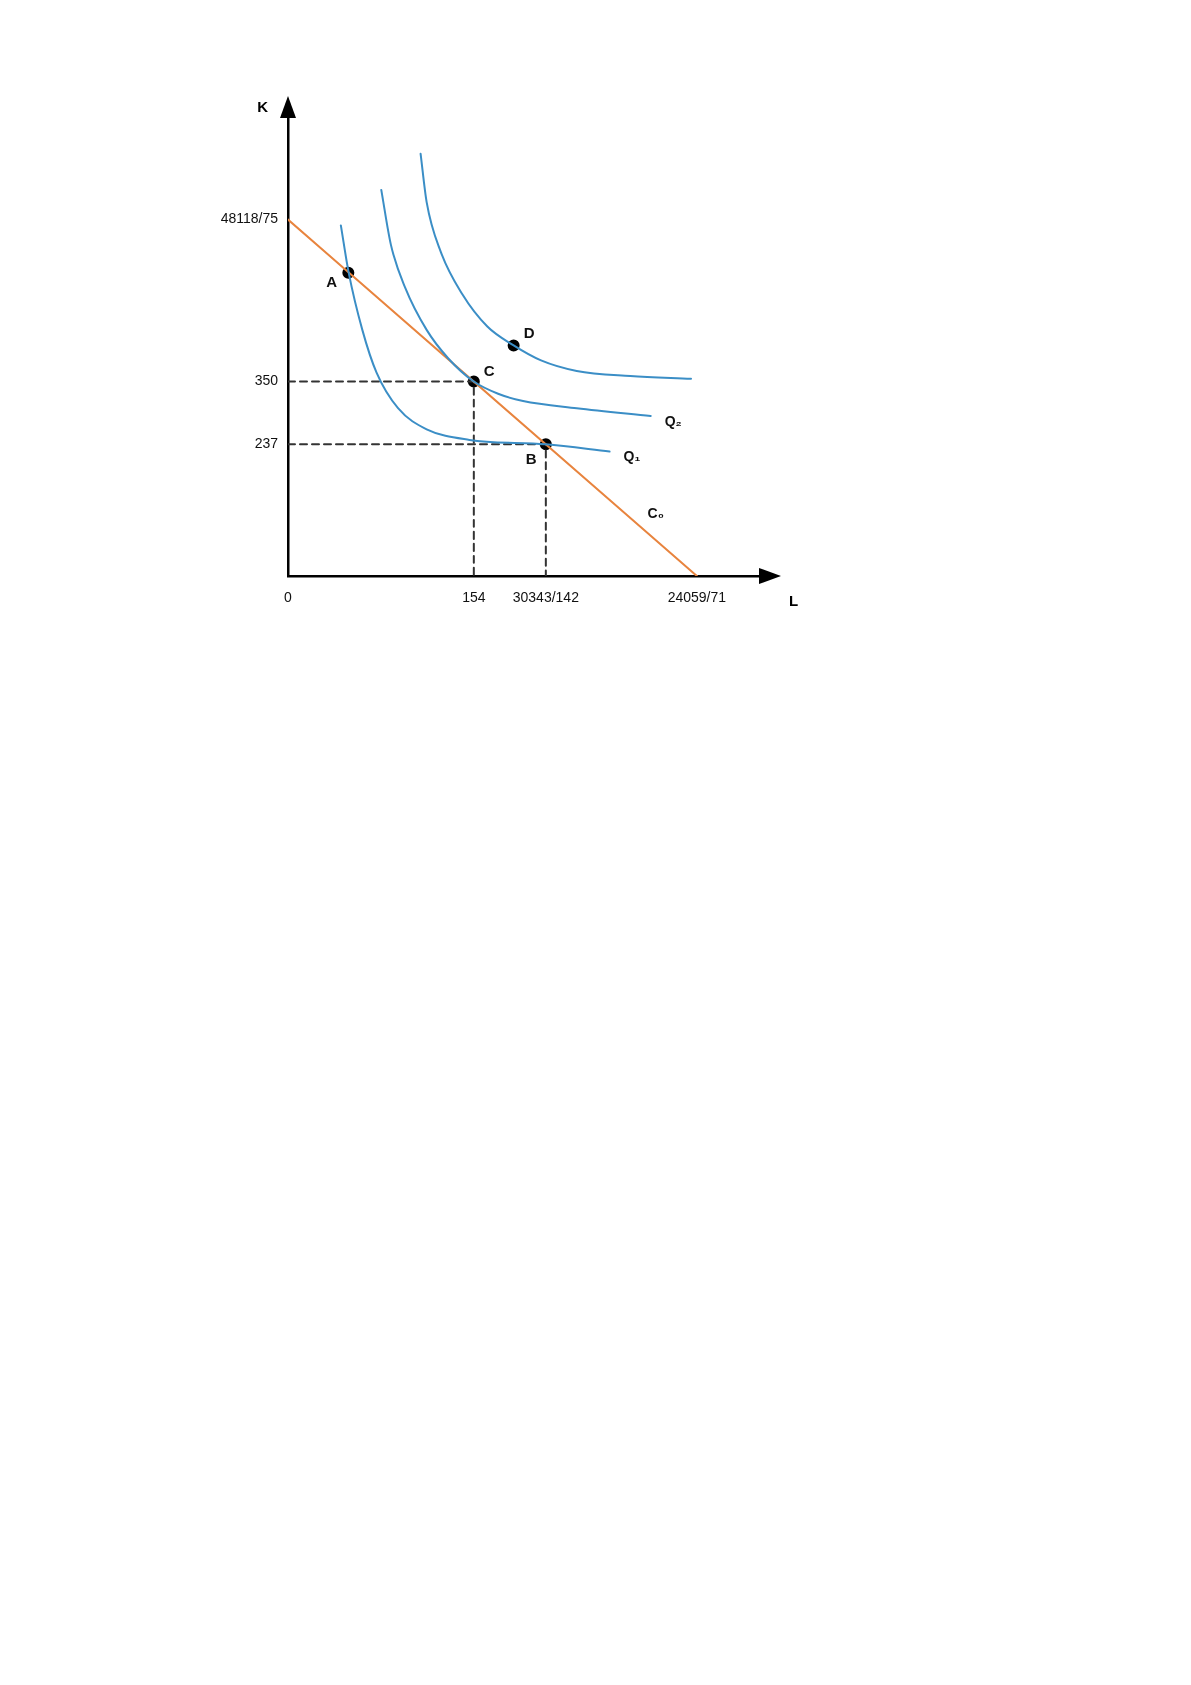  Describe the element at coordinates (531, 459) in the screenshot. I see `annotation: B` at that location.